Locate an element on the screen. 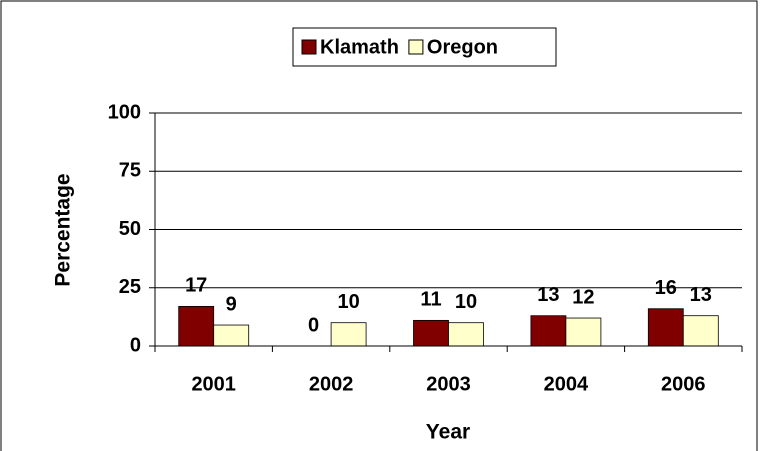 This screenshot has width=765, height=451. data-label: 0 is located at coordinates (313, 325).